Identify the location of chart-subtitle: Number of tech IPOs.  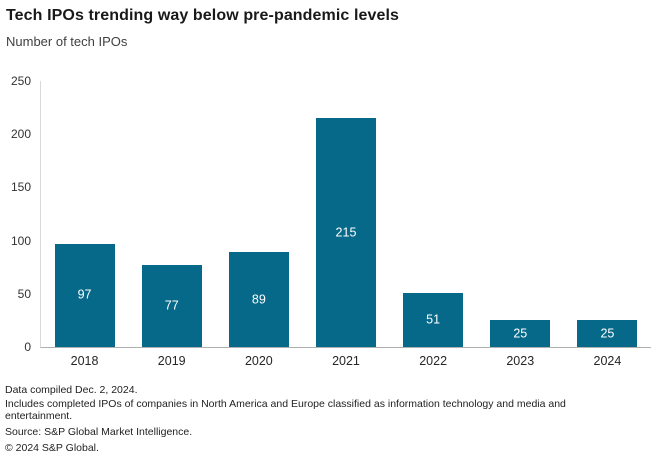
(67, 41).